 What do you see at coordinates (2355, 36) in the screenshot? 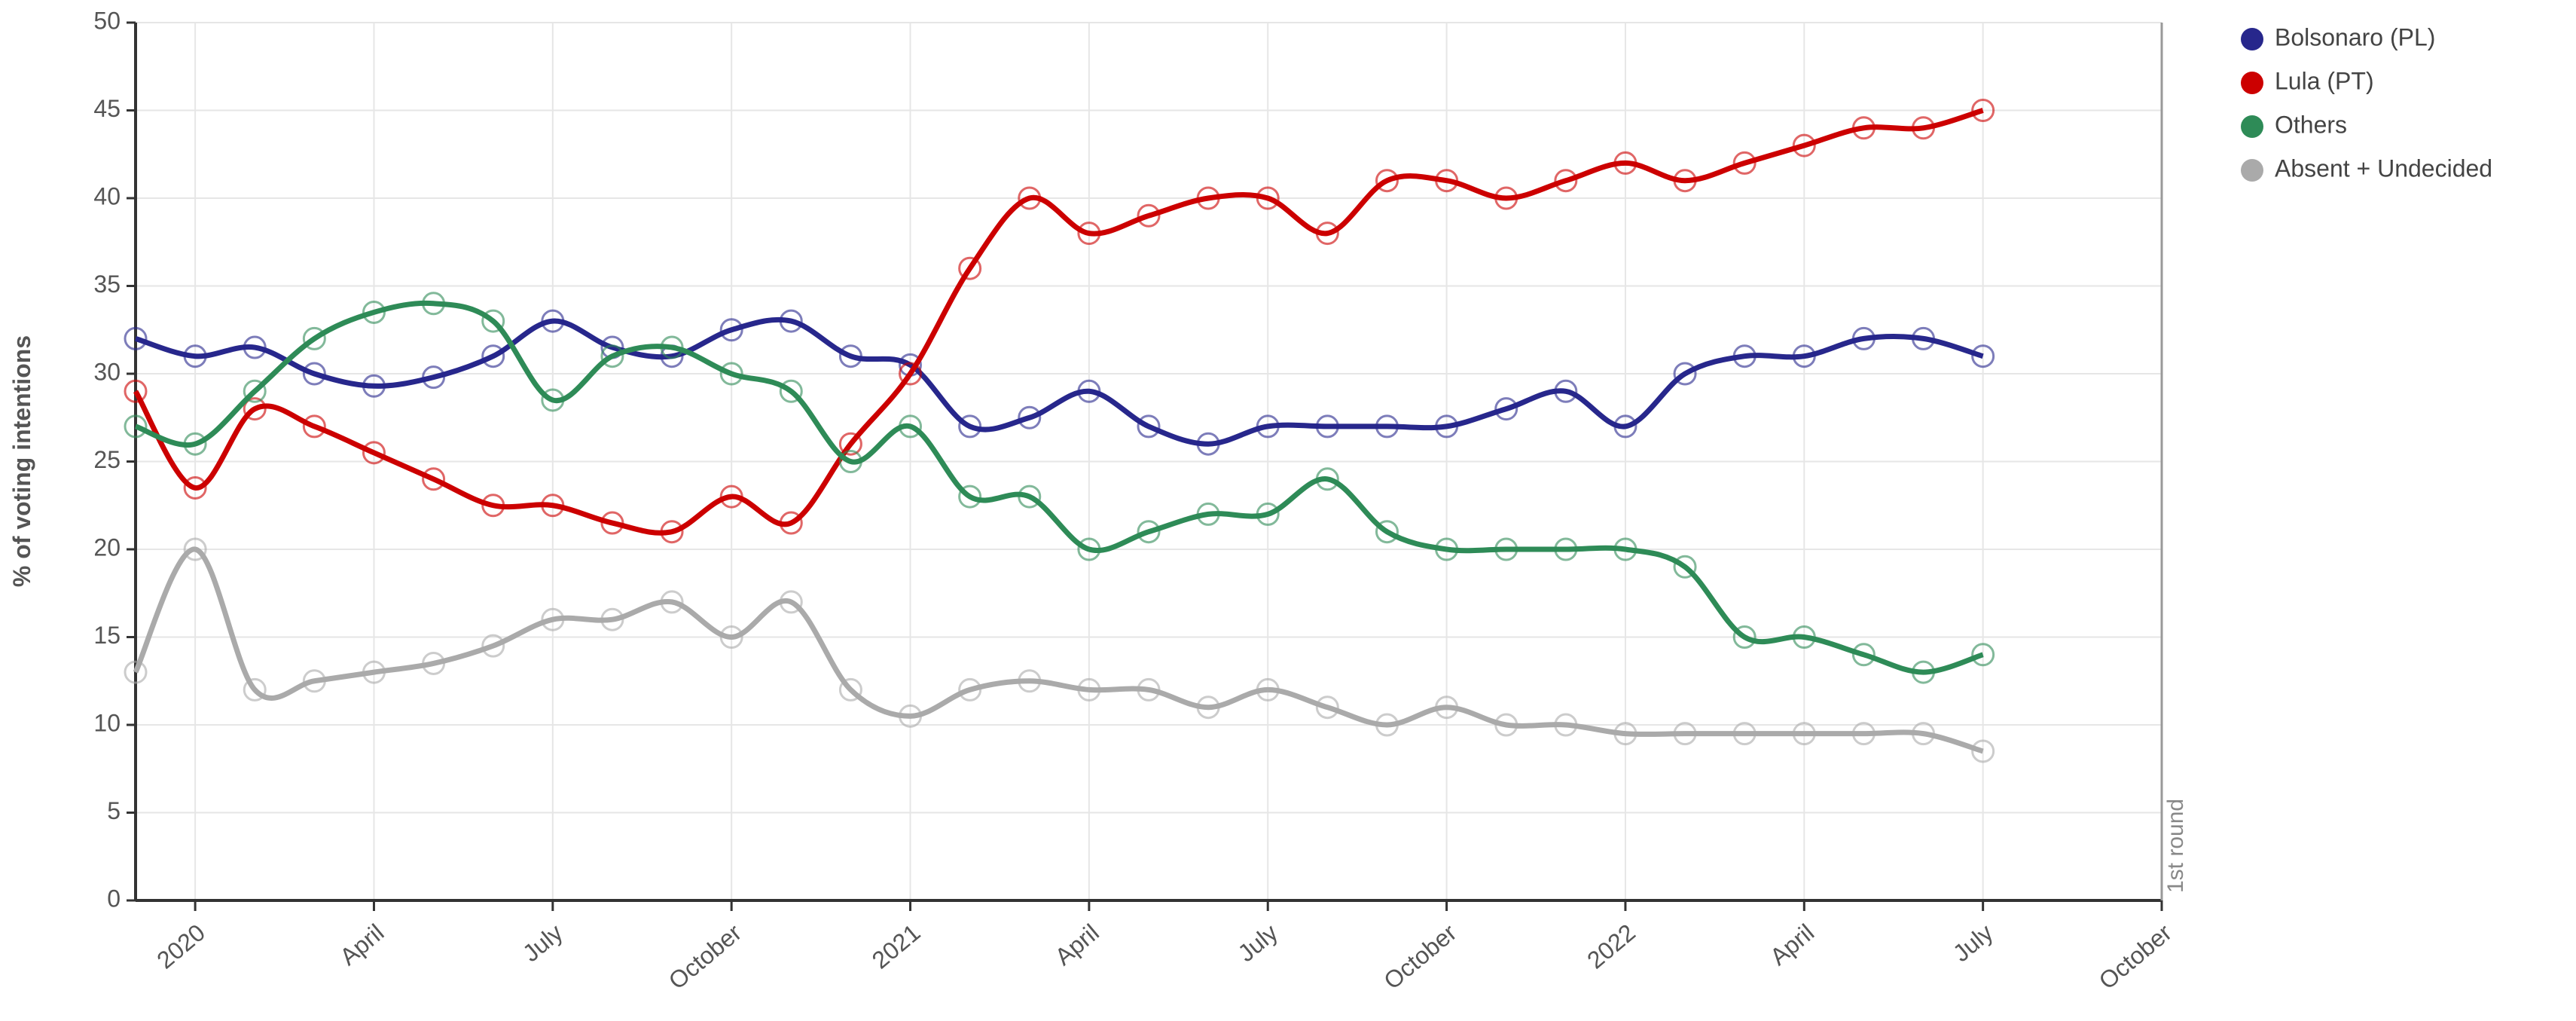
I see `legend-label: Bolsonaro (PL)` at bounding box center [2355, 36].